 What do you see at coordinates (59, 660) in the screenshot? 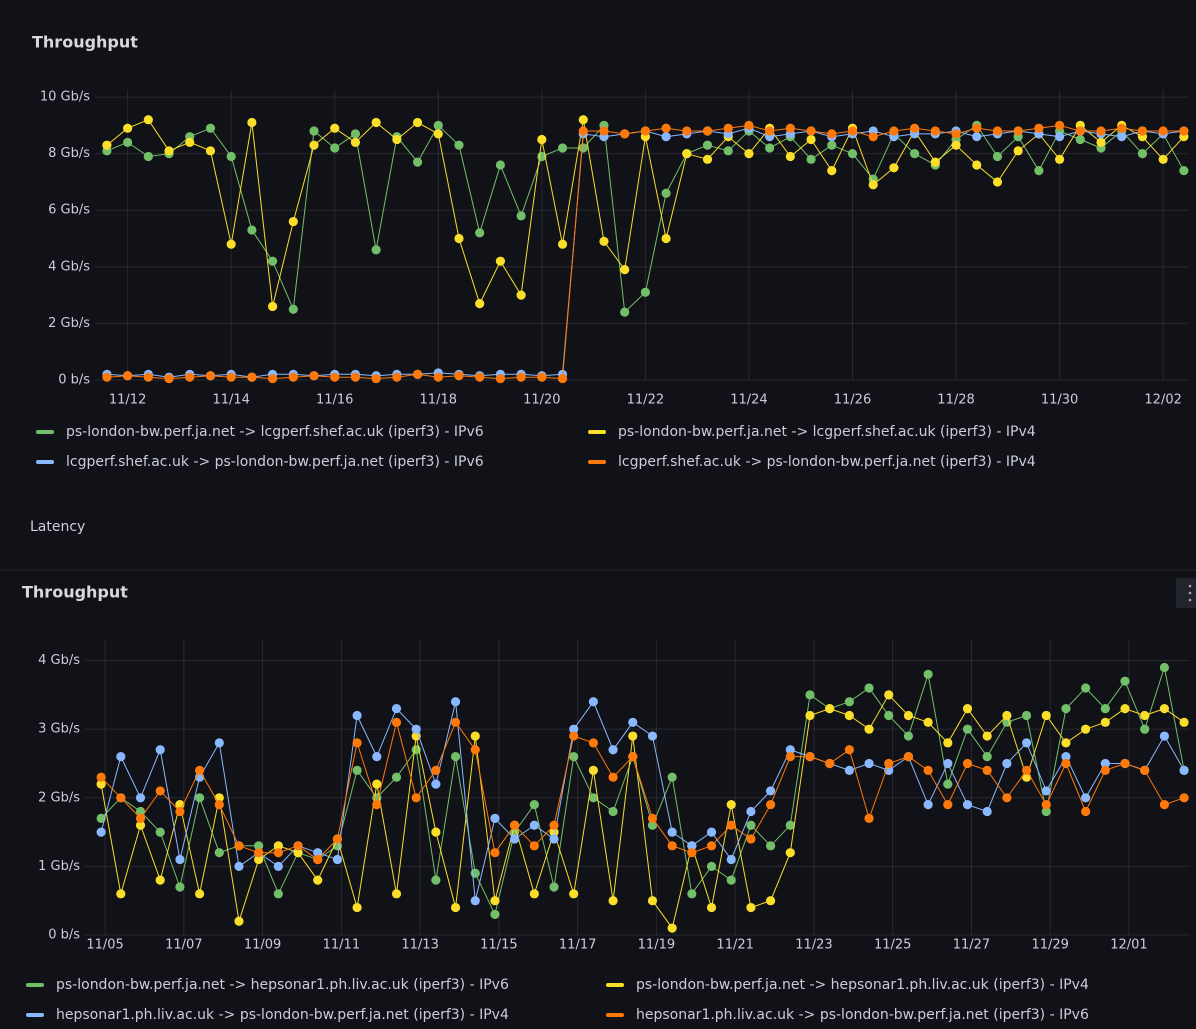
I see `y-tick-label: 4 Gb/s` at bounding box center [59, 660].